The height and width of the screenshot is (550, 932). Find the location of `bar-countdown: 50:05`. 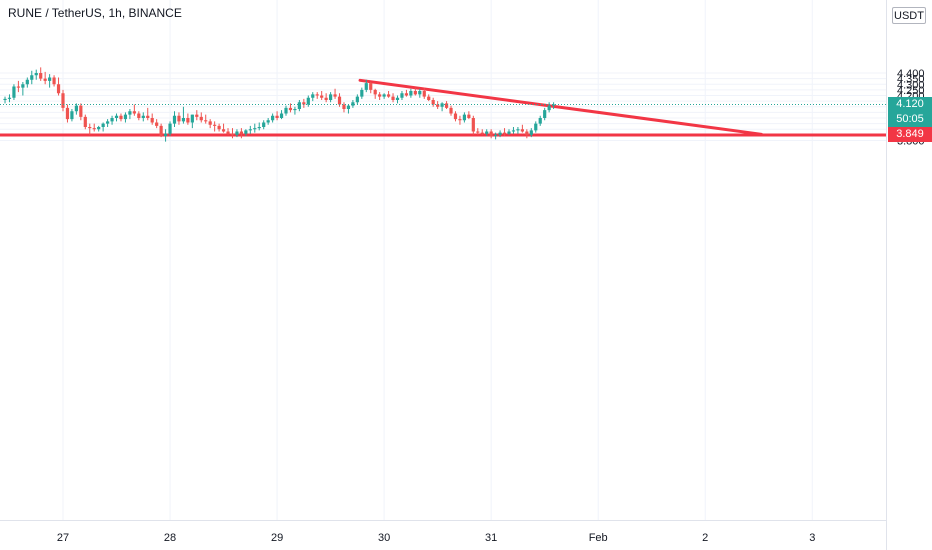

bar-countdown: 50:05 is located at coordinates (910, 118).